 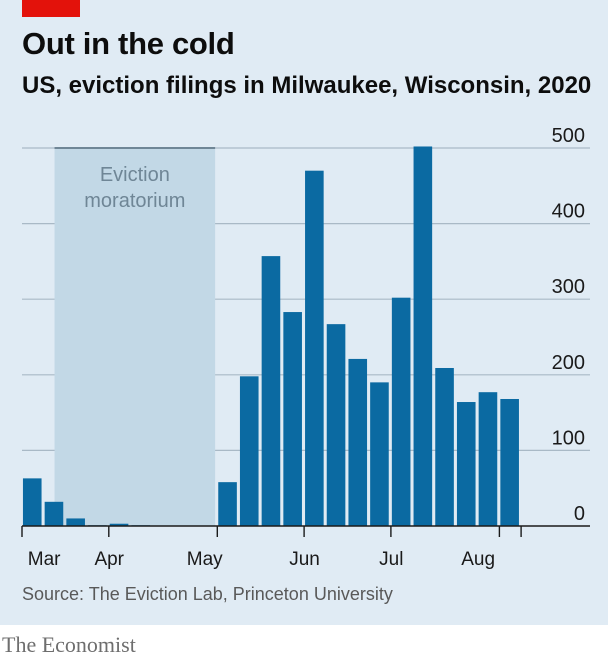 I want to click on x-axis-month-labels: Mar Apr May Jun Jul Aug, so click(x=261, y=559).